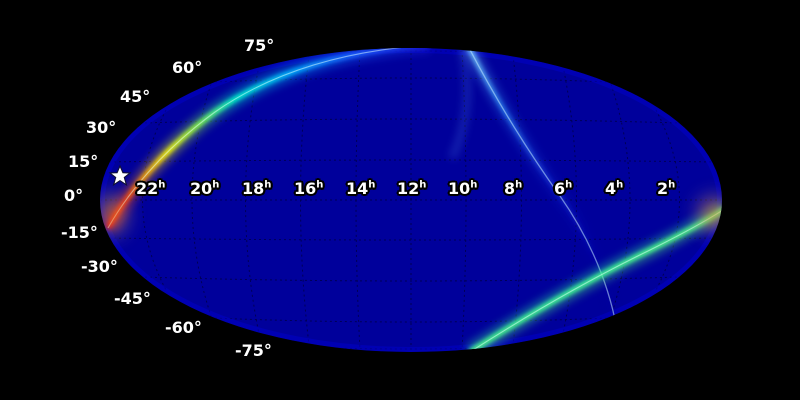 This screenshot has height=400, width=800. I want to click on dec-label: -30°, so click(99, 266).